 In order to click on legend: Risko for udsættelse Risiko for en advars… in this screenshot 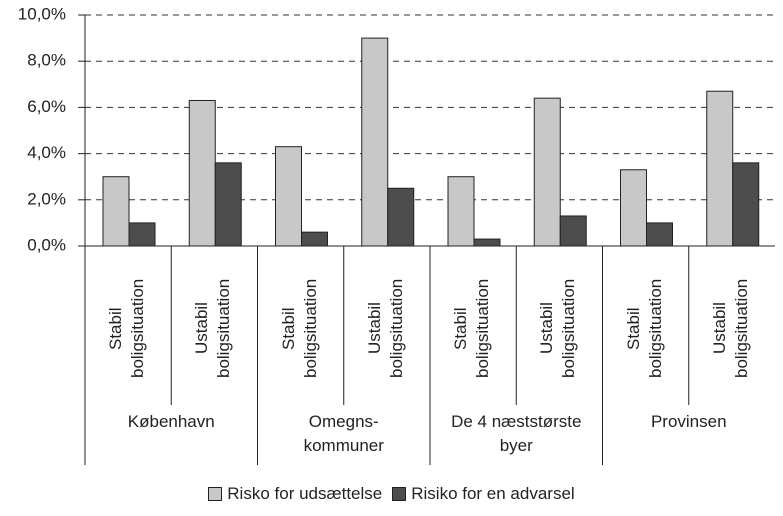, I will do `click(391, 494)`.